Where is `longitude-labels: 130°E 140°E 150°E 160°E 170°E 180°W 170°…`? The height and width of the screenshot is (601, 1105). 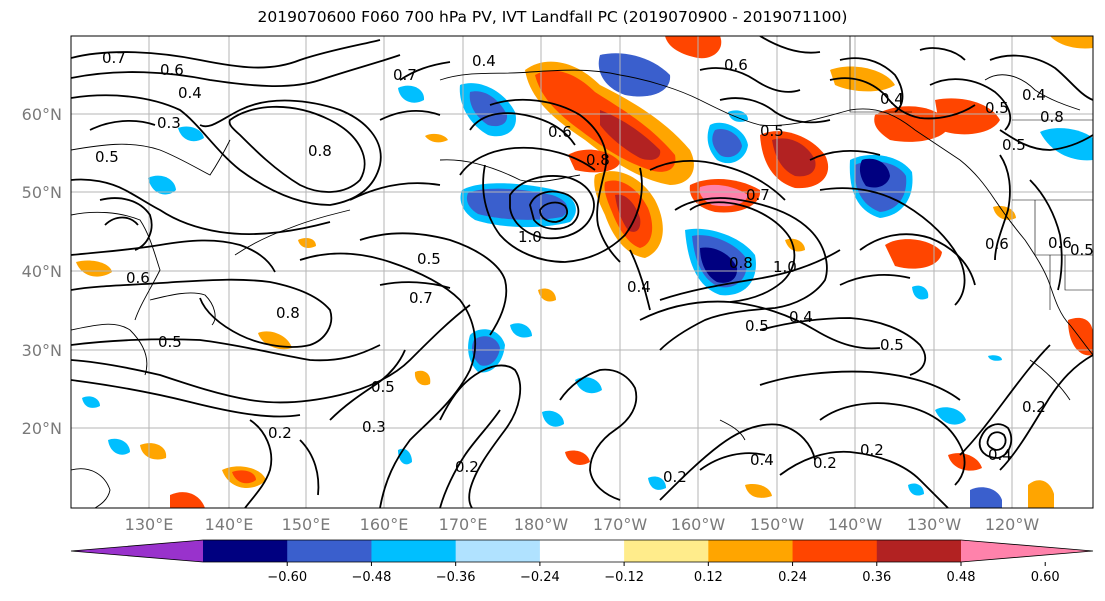
longitude-labels: 130°E 140°E 150°E 160°E 170°E 180°W 170°… is located at coordinates (582, 524).